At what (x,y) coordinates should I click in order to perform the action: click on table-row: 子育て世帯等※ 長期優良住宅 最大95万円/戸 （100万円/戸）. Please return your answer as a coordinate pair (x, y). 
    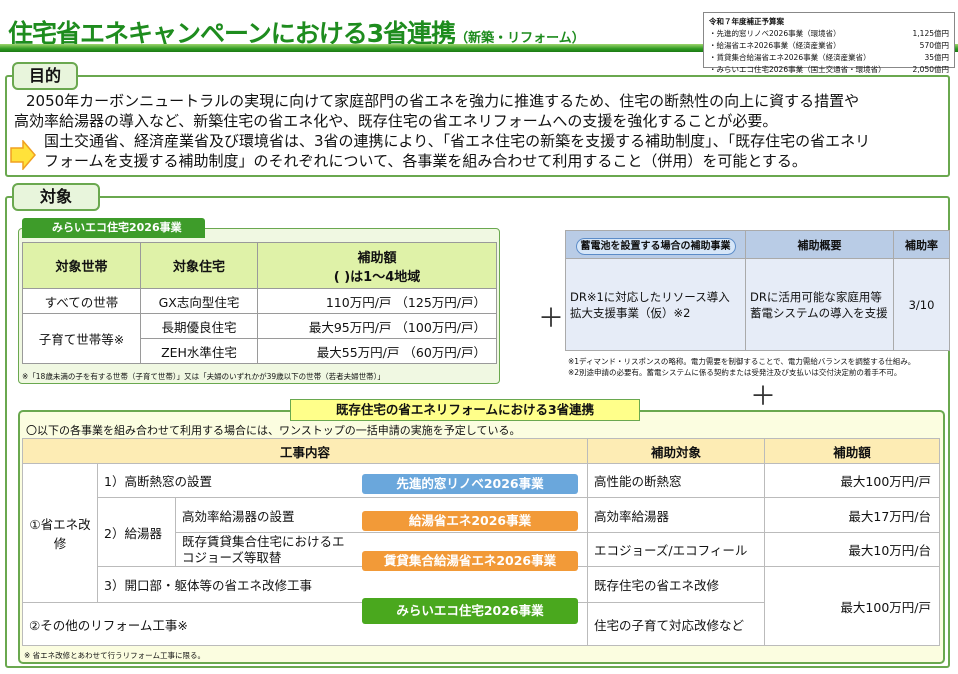
    Looking at the image, I should click on (259, 338).